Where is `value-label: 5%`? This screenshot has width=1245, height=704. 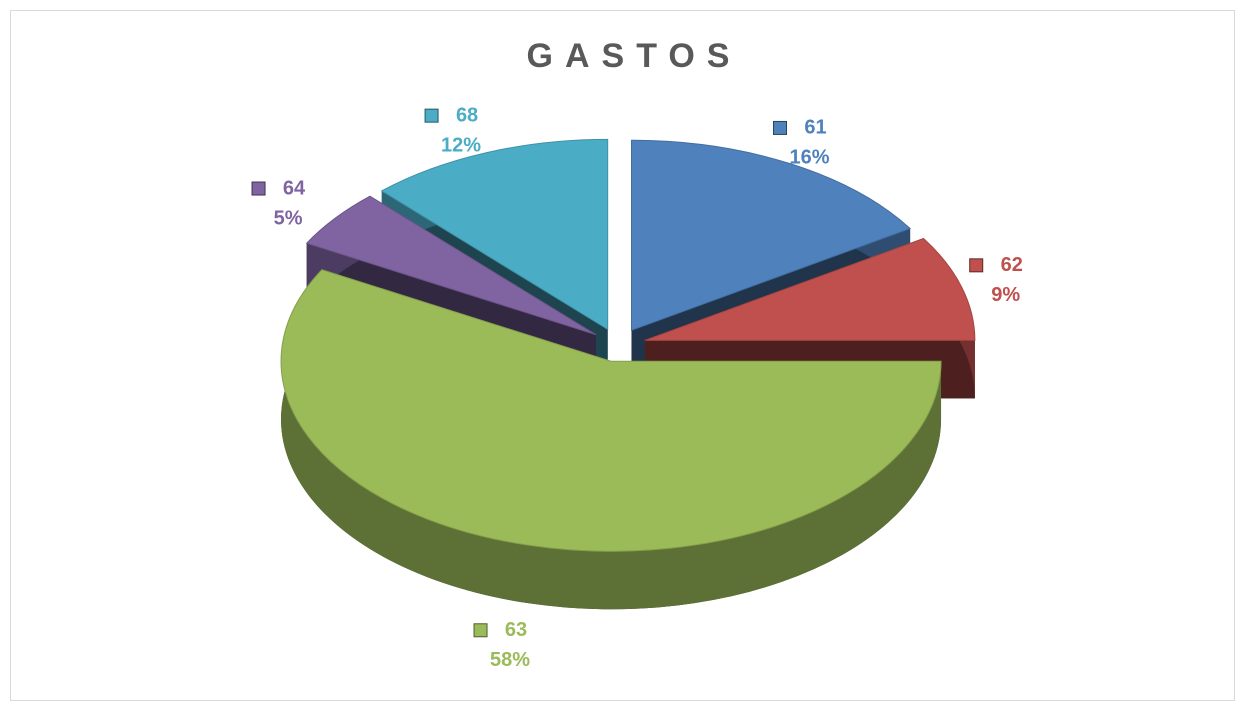 value-label: 5% is located at coordinates (288, 218).